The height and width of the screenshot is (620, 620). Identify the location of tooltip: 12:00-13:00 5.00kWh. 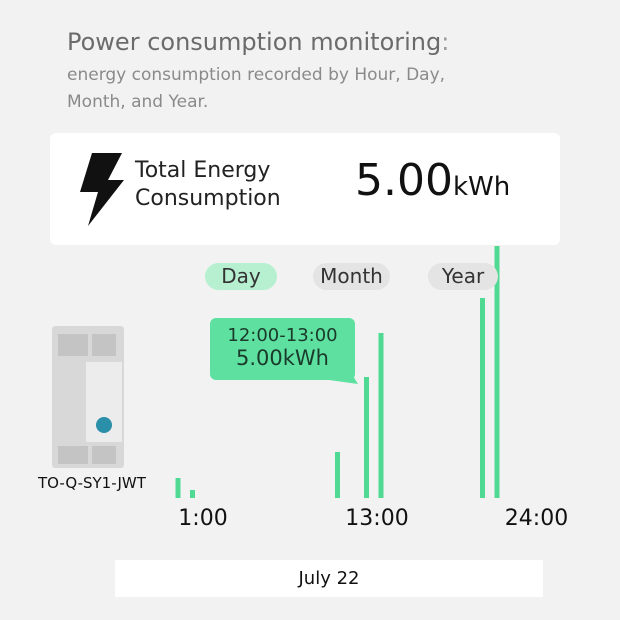
(282, 349).